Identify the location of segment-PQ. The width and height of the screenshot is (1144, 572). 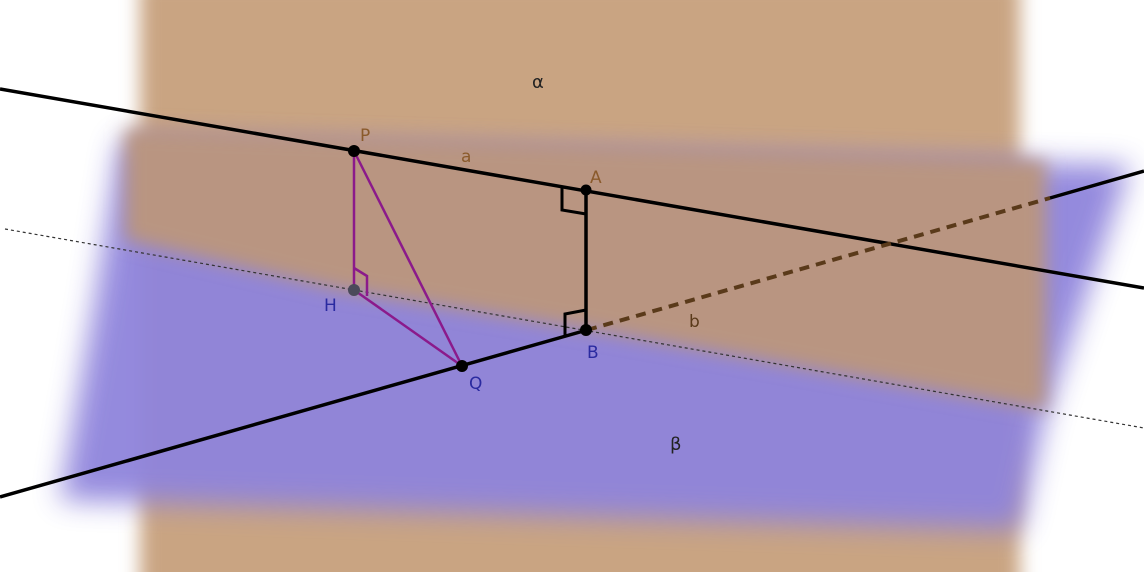
(408, 258).